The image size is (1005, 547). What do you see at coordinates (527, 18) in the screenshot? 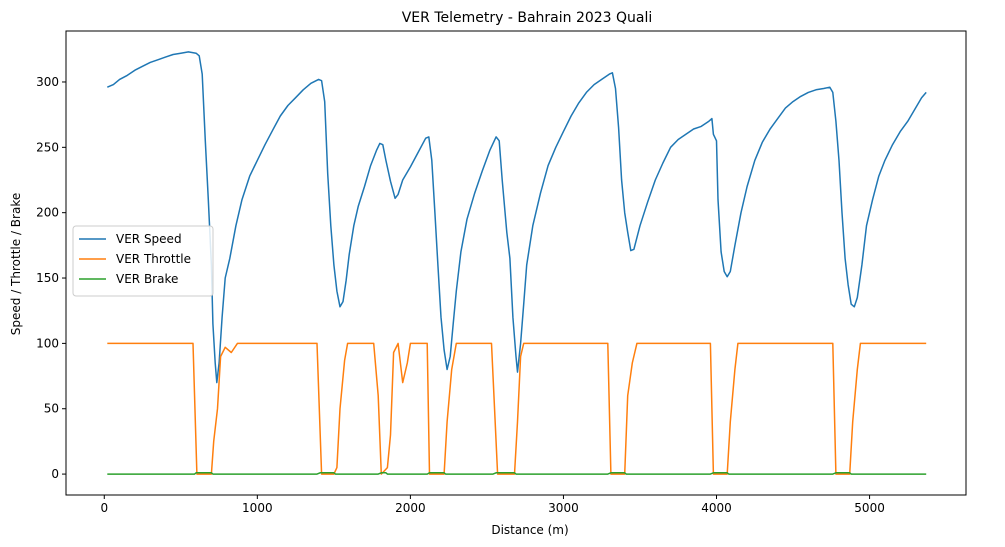
I see `chart-title: VER Telemetry - Bahrain 2023 Quali` at bounding box center [527, 18].